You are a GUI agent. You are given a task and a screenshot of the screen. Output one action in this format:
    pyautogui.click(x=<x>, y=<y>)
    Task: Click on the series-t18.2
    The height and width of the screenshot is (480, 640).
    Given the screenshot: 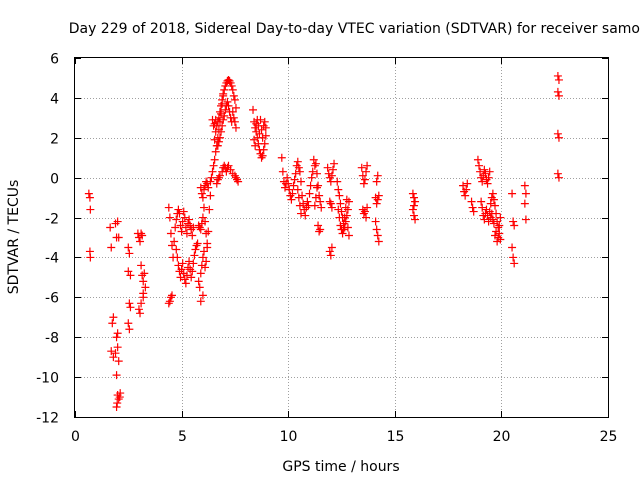 What is the action you would take?
    pyautogui.click(x=468, y=197)
    